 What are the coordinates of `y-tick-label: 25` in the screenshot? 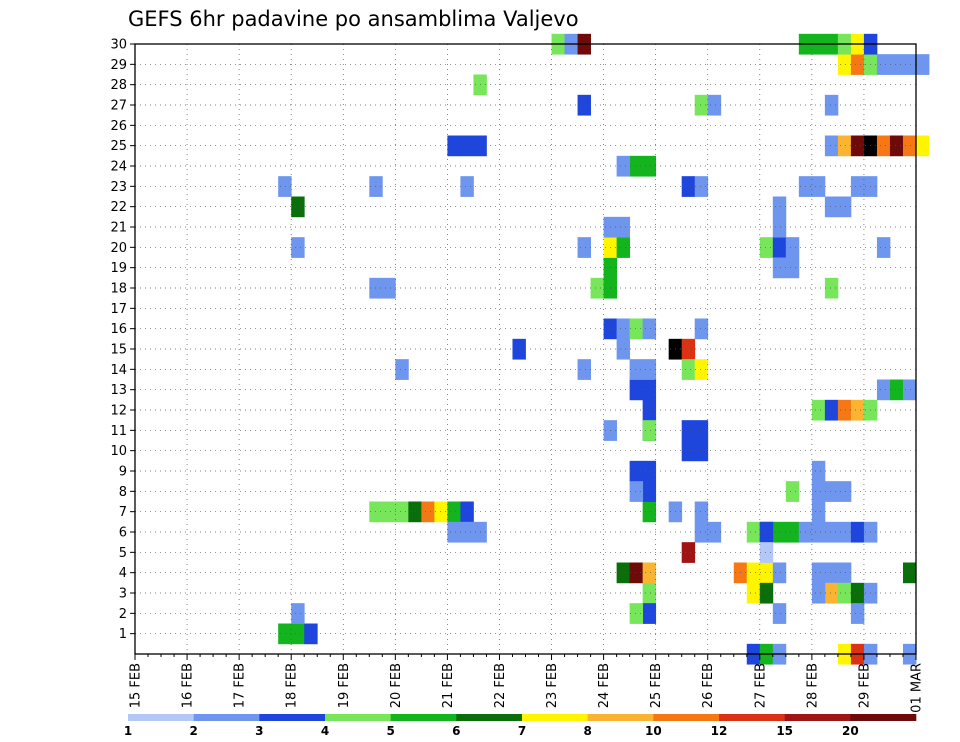 It's located at (118, 146).